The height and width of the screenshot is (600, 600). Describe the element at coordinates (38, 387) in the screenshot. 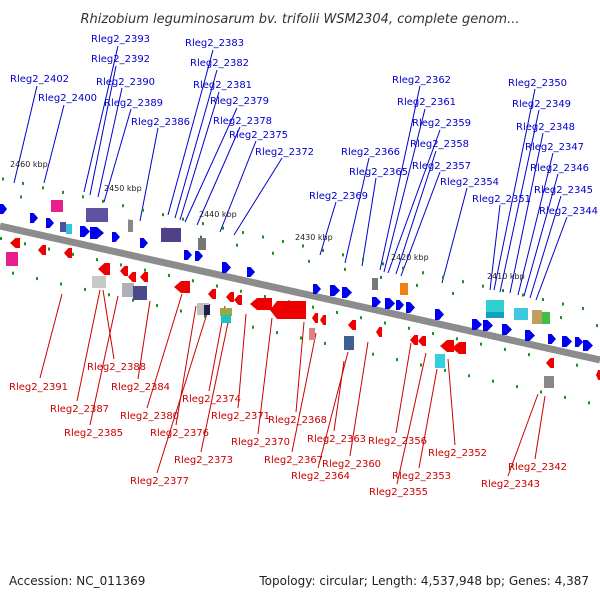

I see `gene-label: Rleg2_2391` at that location.